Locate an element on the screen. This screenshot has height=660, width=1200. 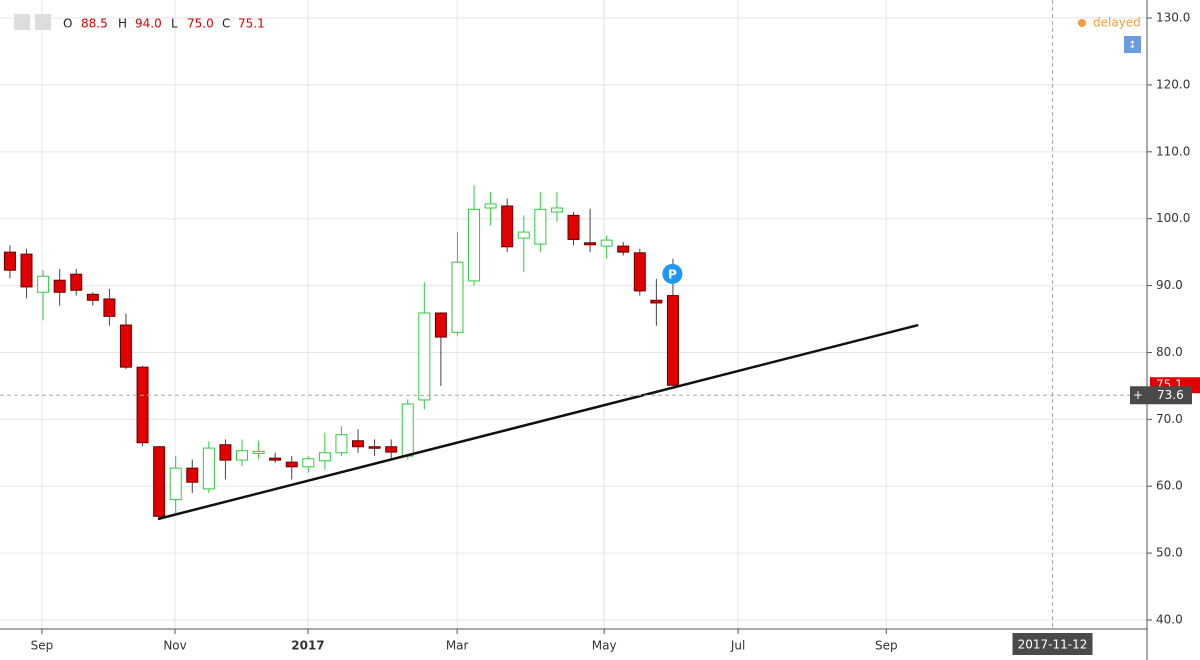
y-tick-label: 120.0 is located at coordinates (1173, 84).